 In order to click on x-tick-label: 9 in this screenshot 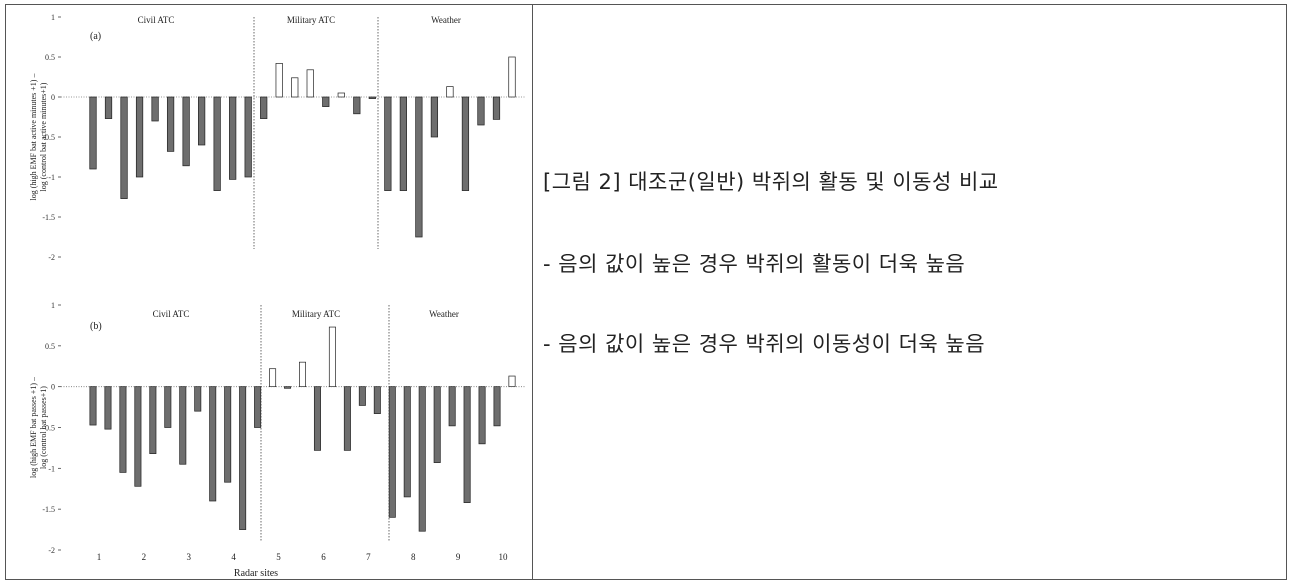, I will do `click(458, 557)`.